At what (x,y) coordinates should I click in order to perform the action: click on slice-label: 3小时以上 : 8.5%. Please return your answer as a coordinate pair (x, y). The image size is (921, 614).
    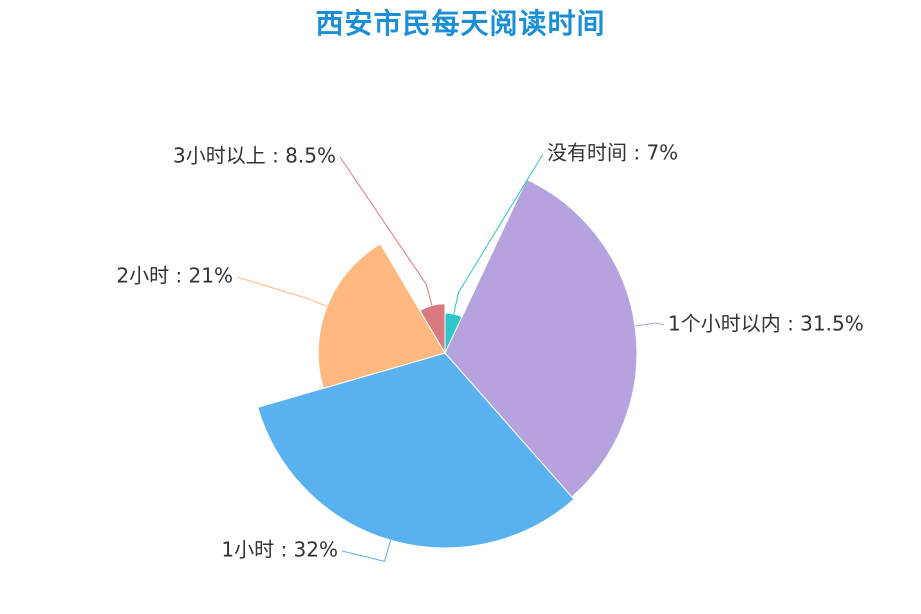
    Looking at the image, I should click on (254, 156).